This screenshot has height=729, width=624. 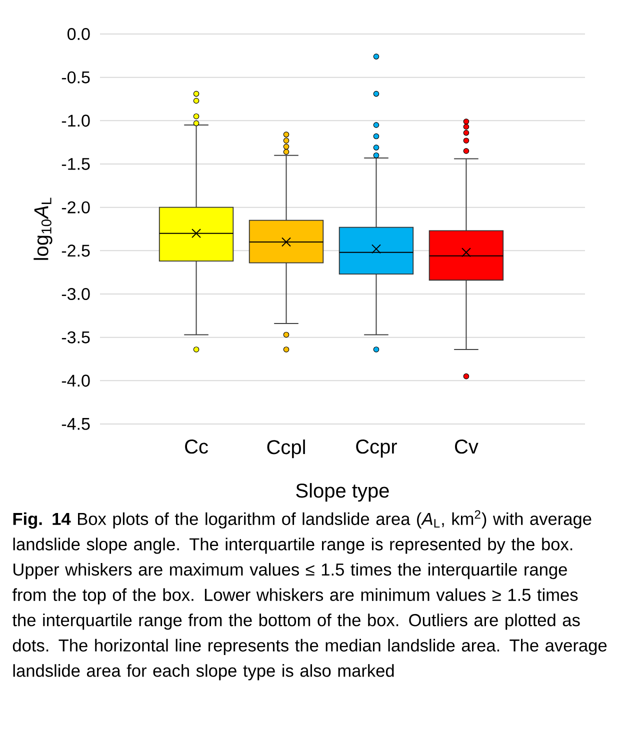 What do you see at coordinates (76, 294) in the screenshot?
I see `y-tick-label: -3.0` at bounding box center [76, 294].